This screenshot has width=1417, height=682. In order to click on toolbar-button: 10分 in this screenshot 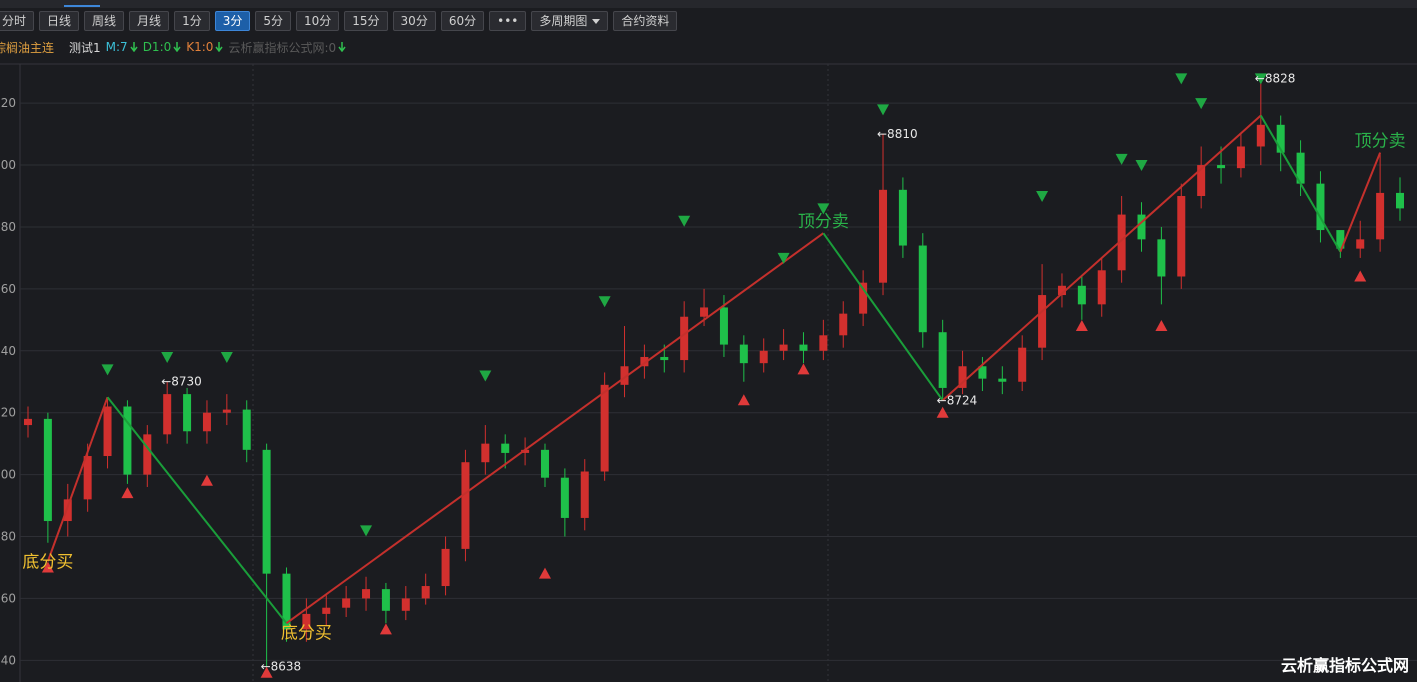, I will do `click(317, 21)`.